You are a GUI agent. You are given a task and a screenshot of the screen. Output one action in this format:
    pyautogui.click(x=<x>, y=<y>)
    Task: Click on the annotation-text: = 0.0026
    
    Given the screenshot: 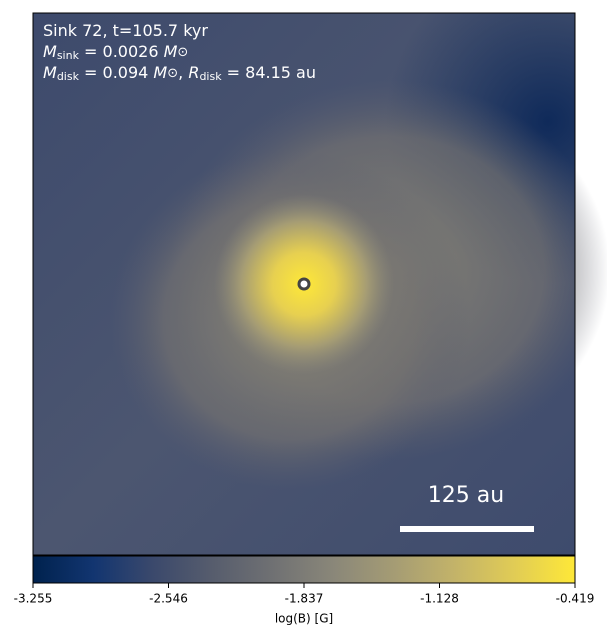 What is the action you would take?
    pyautogui.click(x=121, y=51)
    